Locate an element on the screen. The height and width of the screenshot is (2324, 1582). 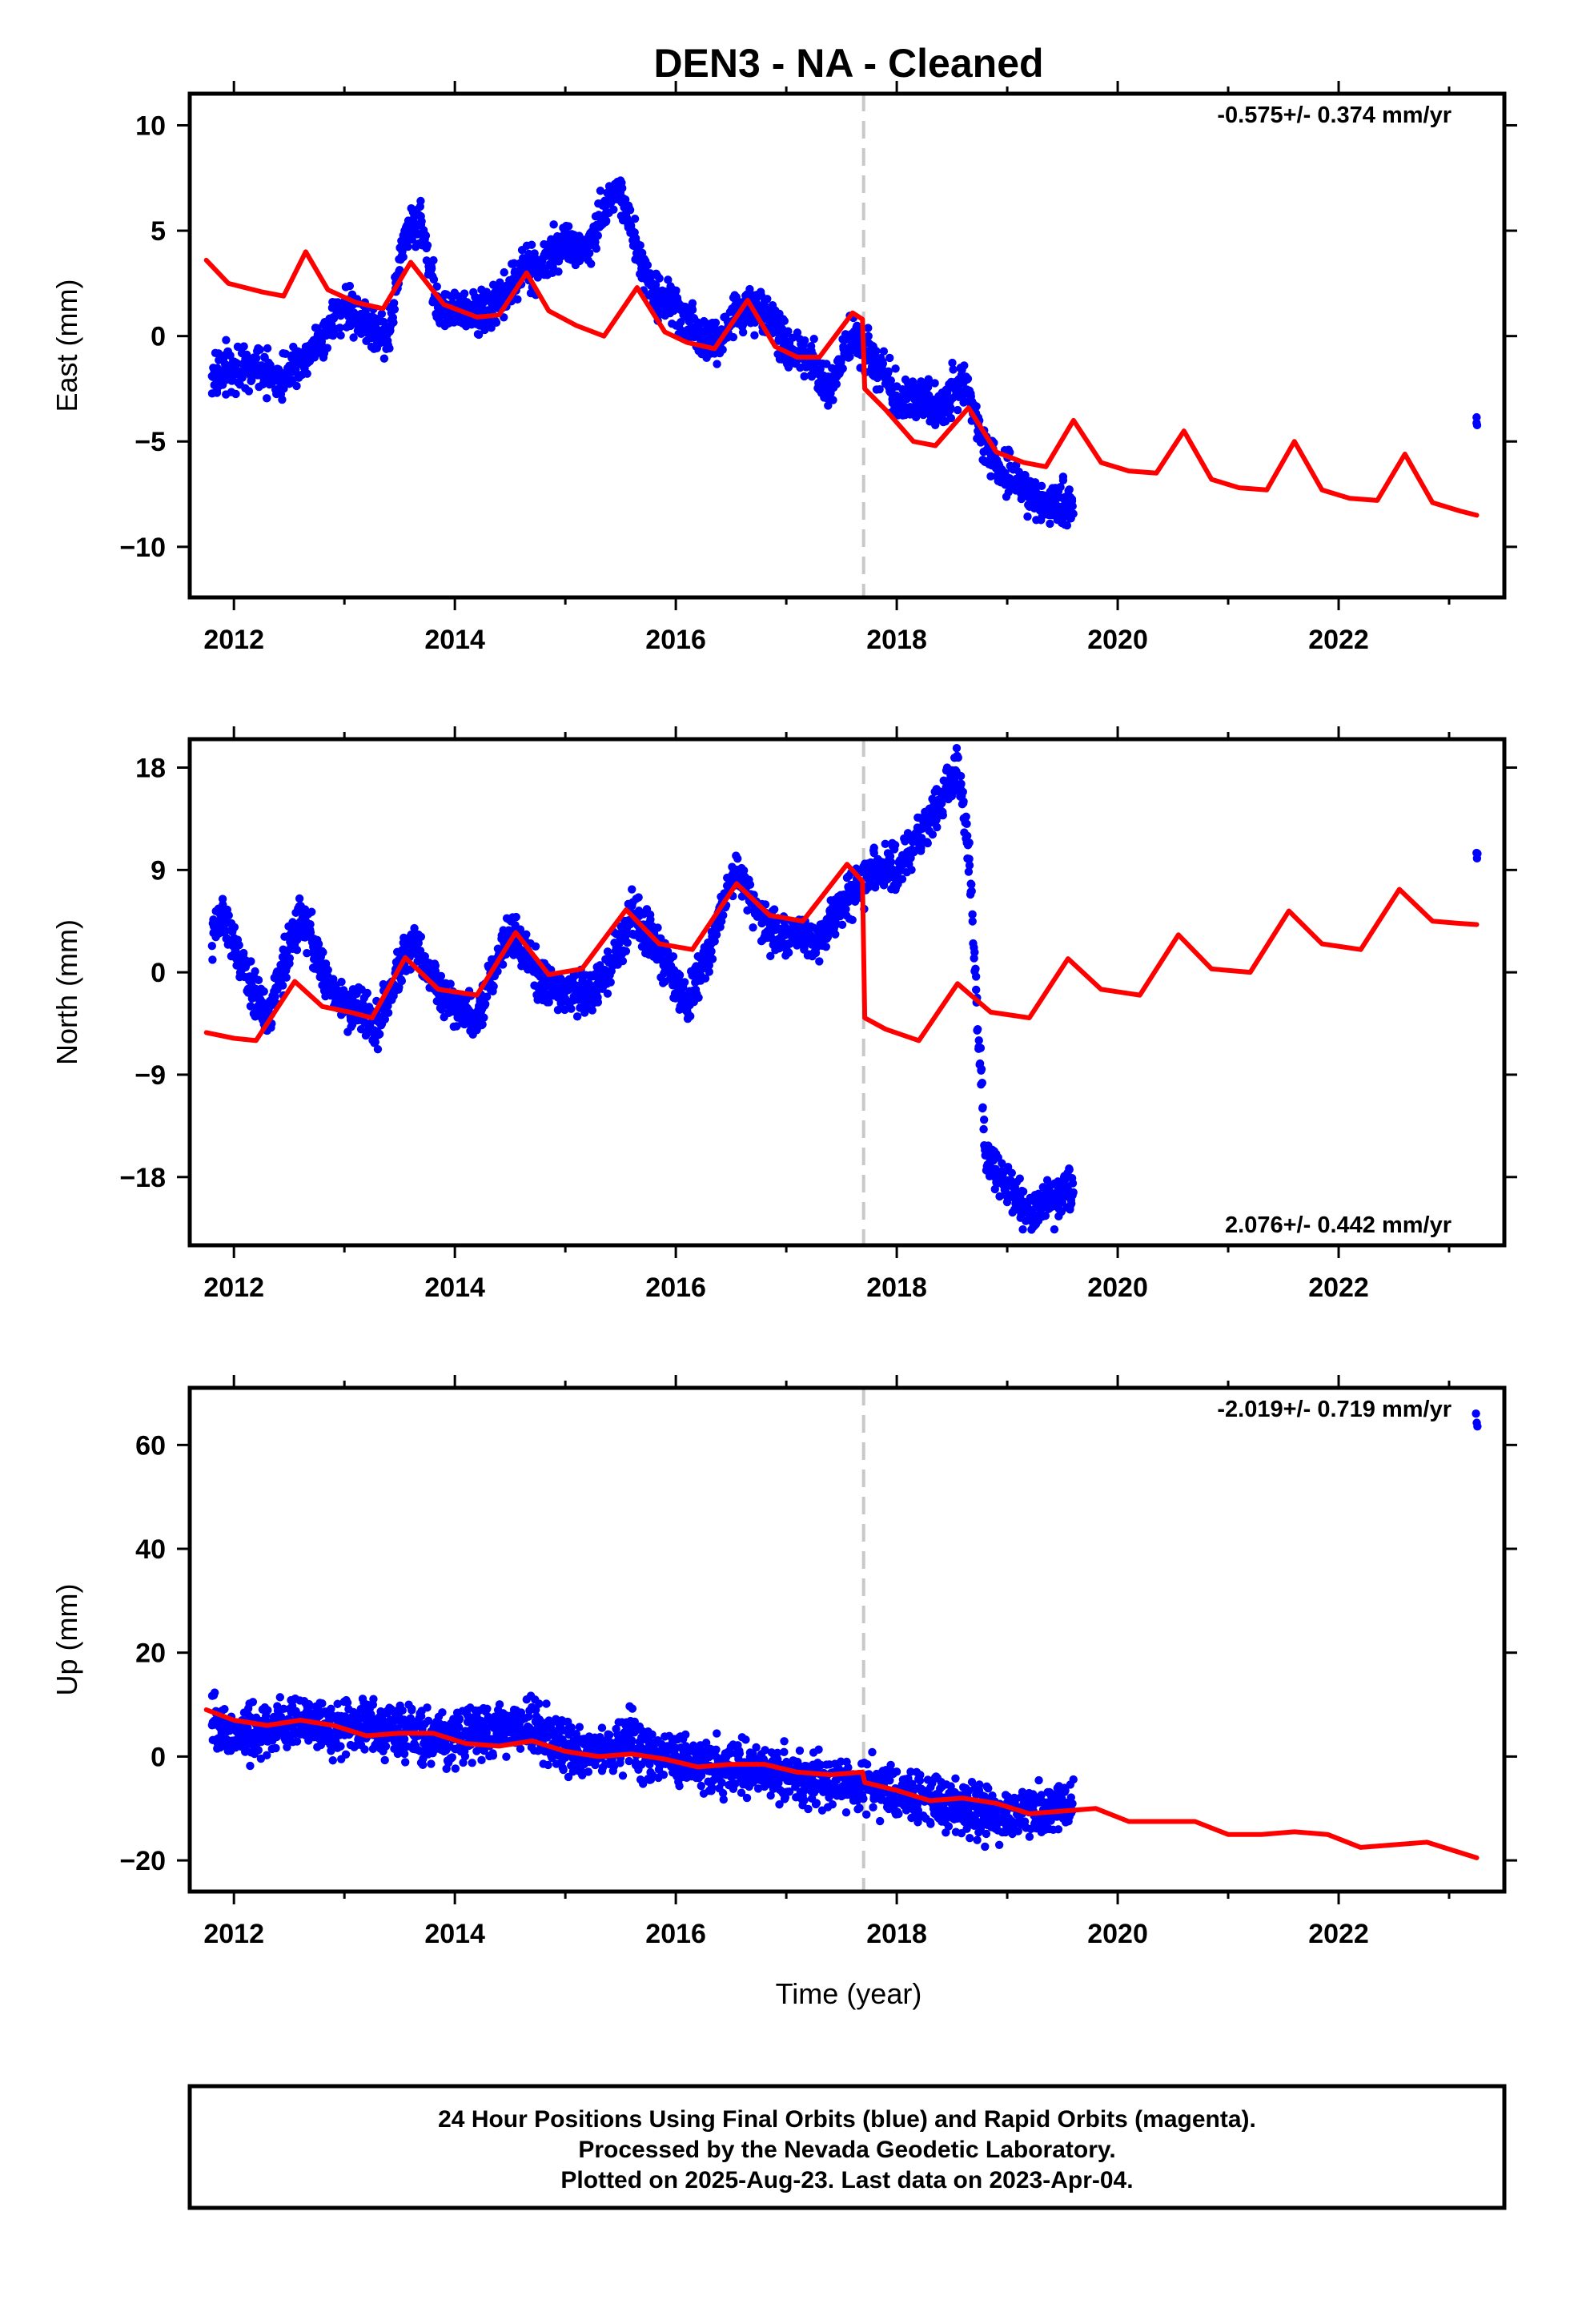
east-x-tick-label: 2018 is located at coordinates (897, 640).